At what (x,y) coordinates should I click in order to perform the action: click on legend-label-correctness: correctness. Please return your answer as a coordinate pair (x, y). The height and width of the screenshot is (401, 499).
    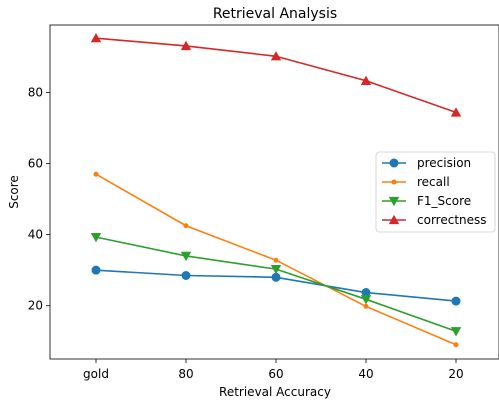
    Looking at the image, I should click on (452, 220).